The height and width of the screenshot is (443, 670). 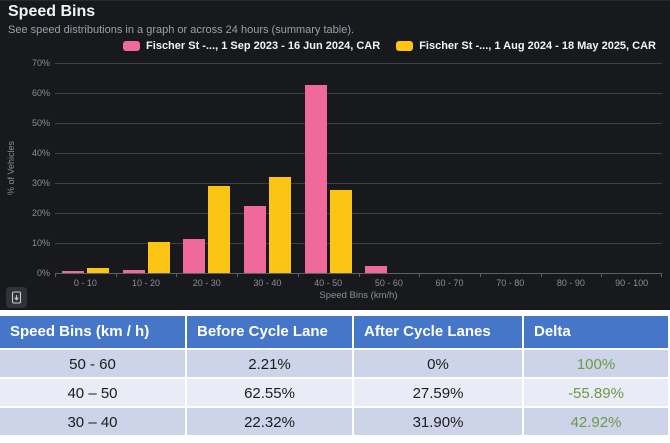 I want to click on x-tick-label-7: 70 - 80, so click(x=510, y=283).